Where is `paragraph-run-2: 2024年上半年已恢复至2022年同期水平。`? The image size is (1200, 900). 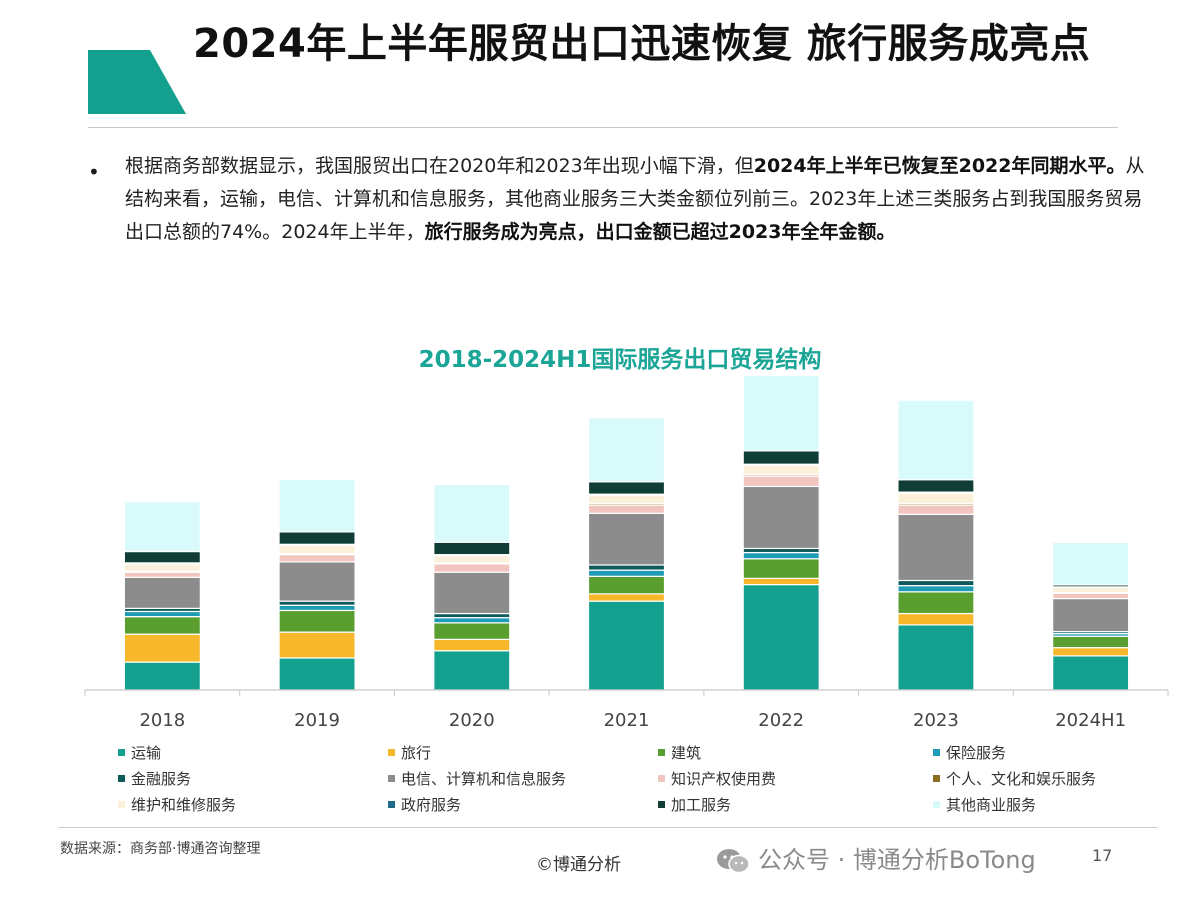 paragraph-run-2: 2024年上半年已恢复至2022年同期水平。 is located at coordinates (939, 166).